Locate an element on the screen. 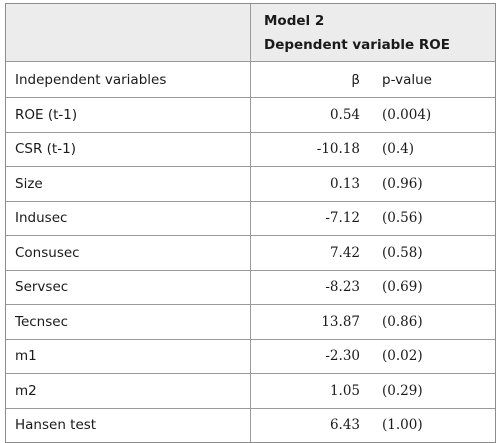 This screenshot has height=443, width=498. table-header-row: Model 2 Dependent variable ROE is located at coordinates (250, 32).